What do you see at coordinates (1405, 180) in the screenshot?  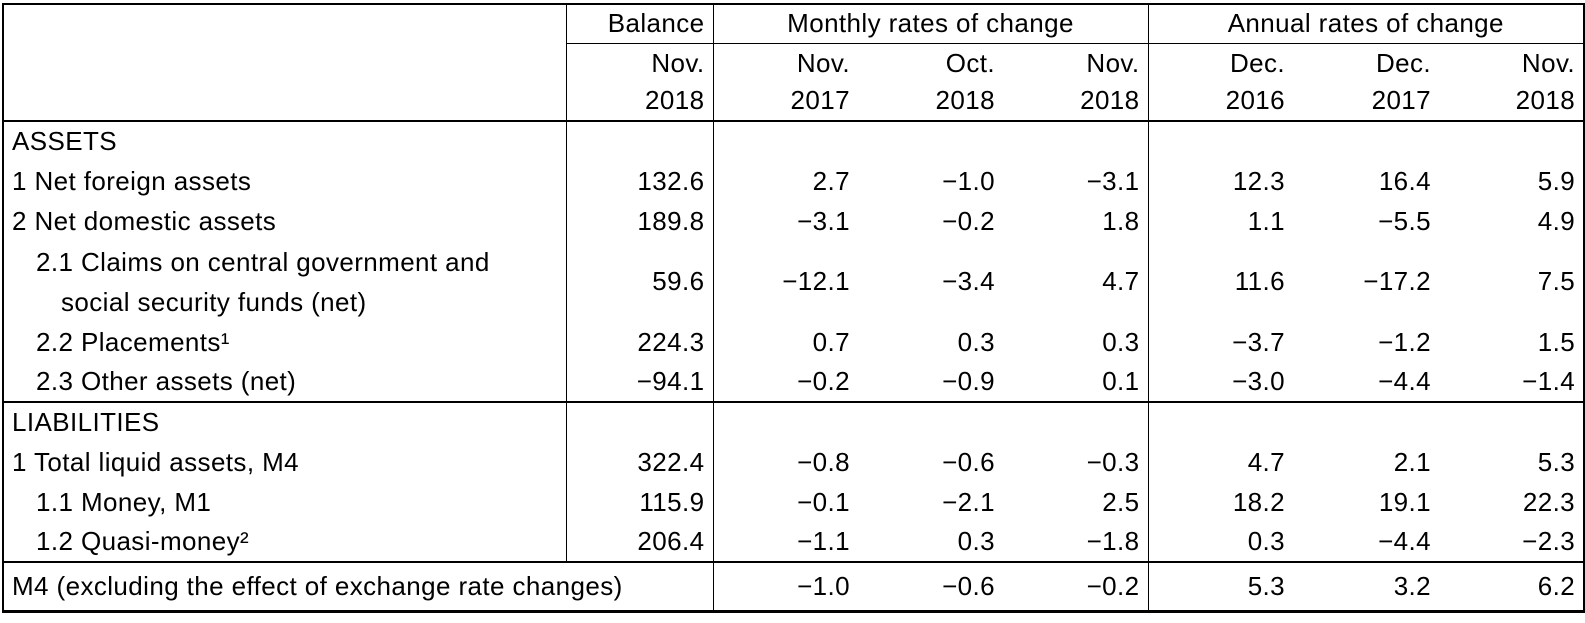 I see `value-cell: 16.4` at bounding box center [1405, 180].